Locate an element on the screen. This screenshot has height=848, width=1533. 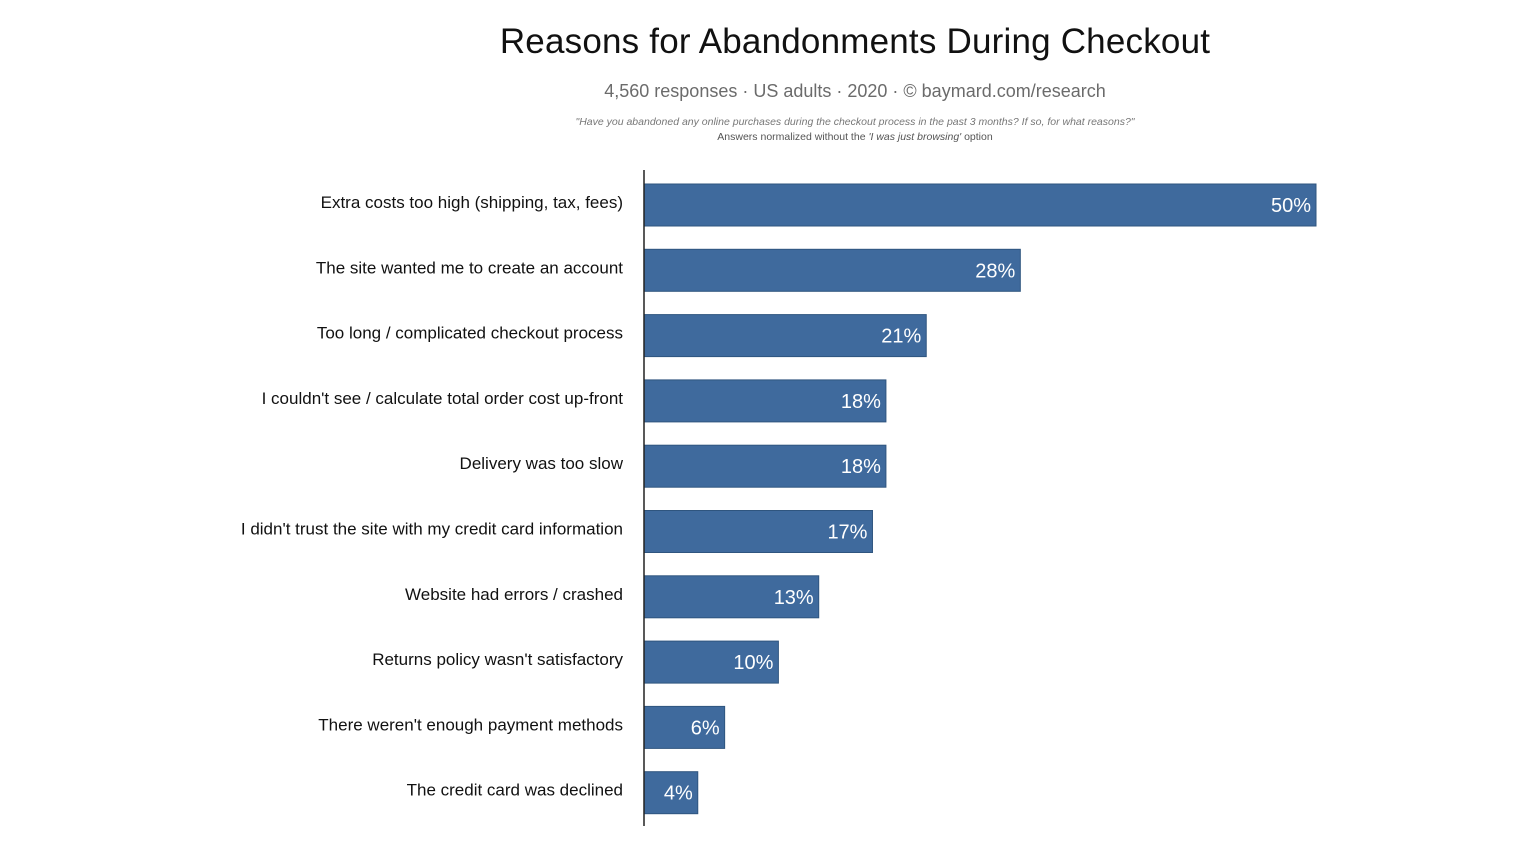
category-label: The credit card was declined is located at coordinates (515, 790).